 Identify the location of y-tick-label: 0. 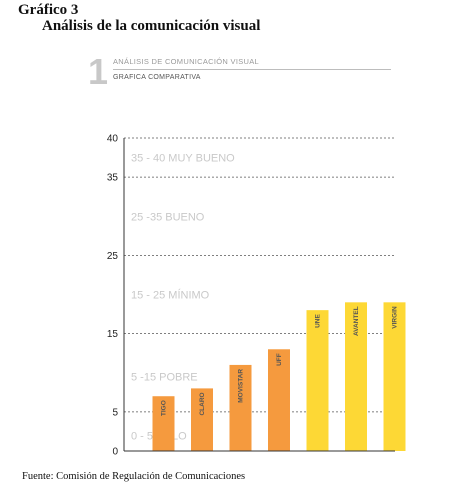
(115, 452).